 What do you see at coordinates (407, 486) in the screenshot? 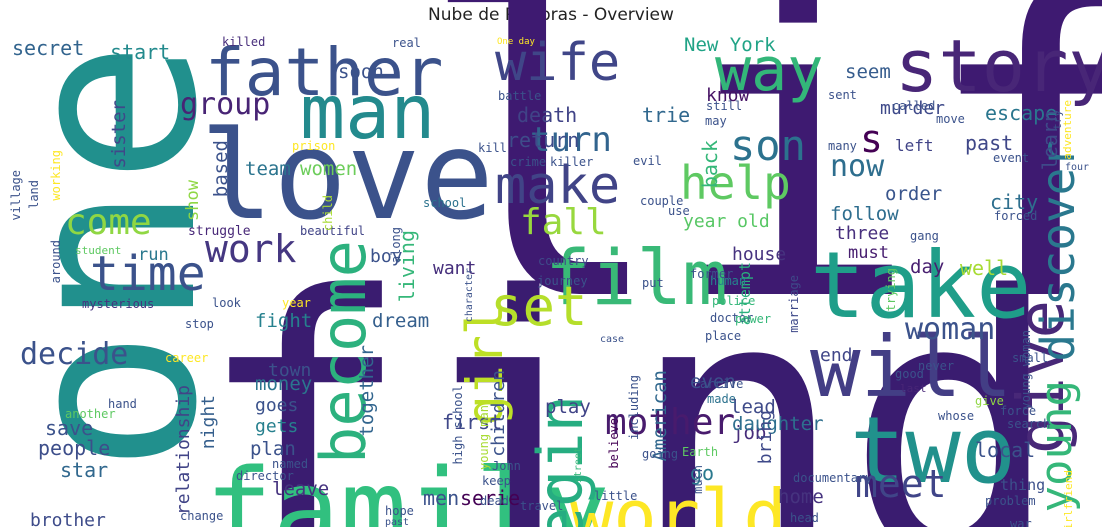
I see `cloud-word: family` at bounding box center [407, 486].